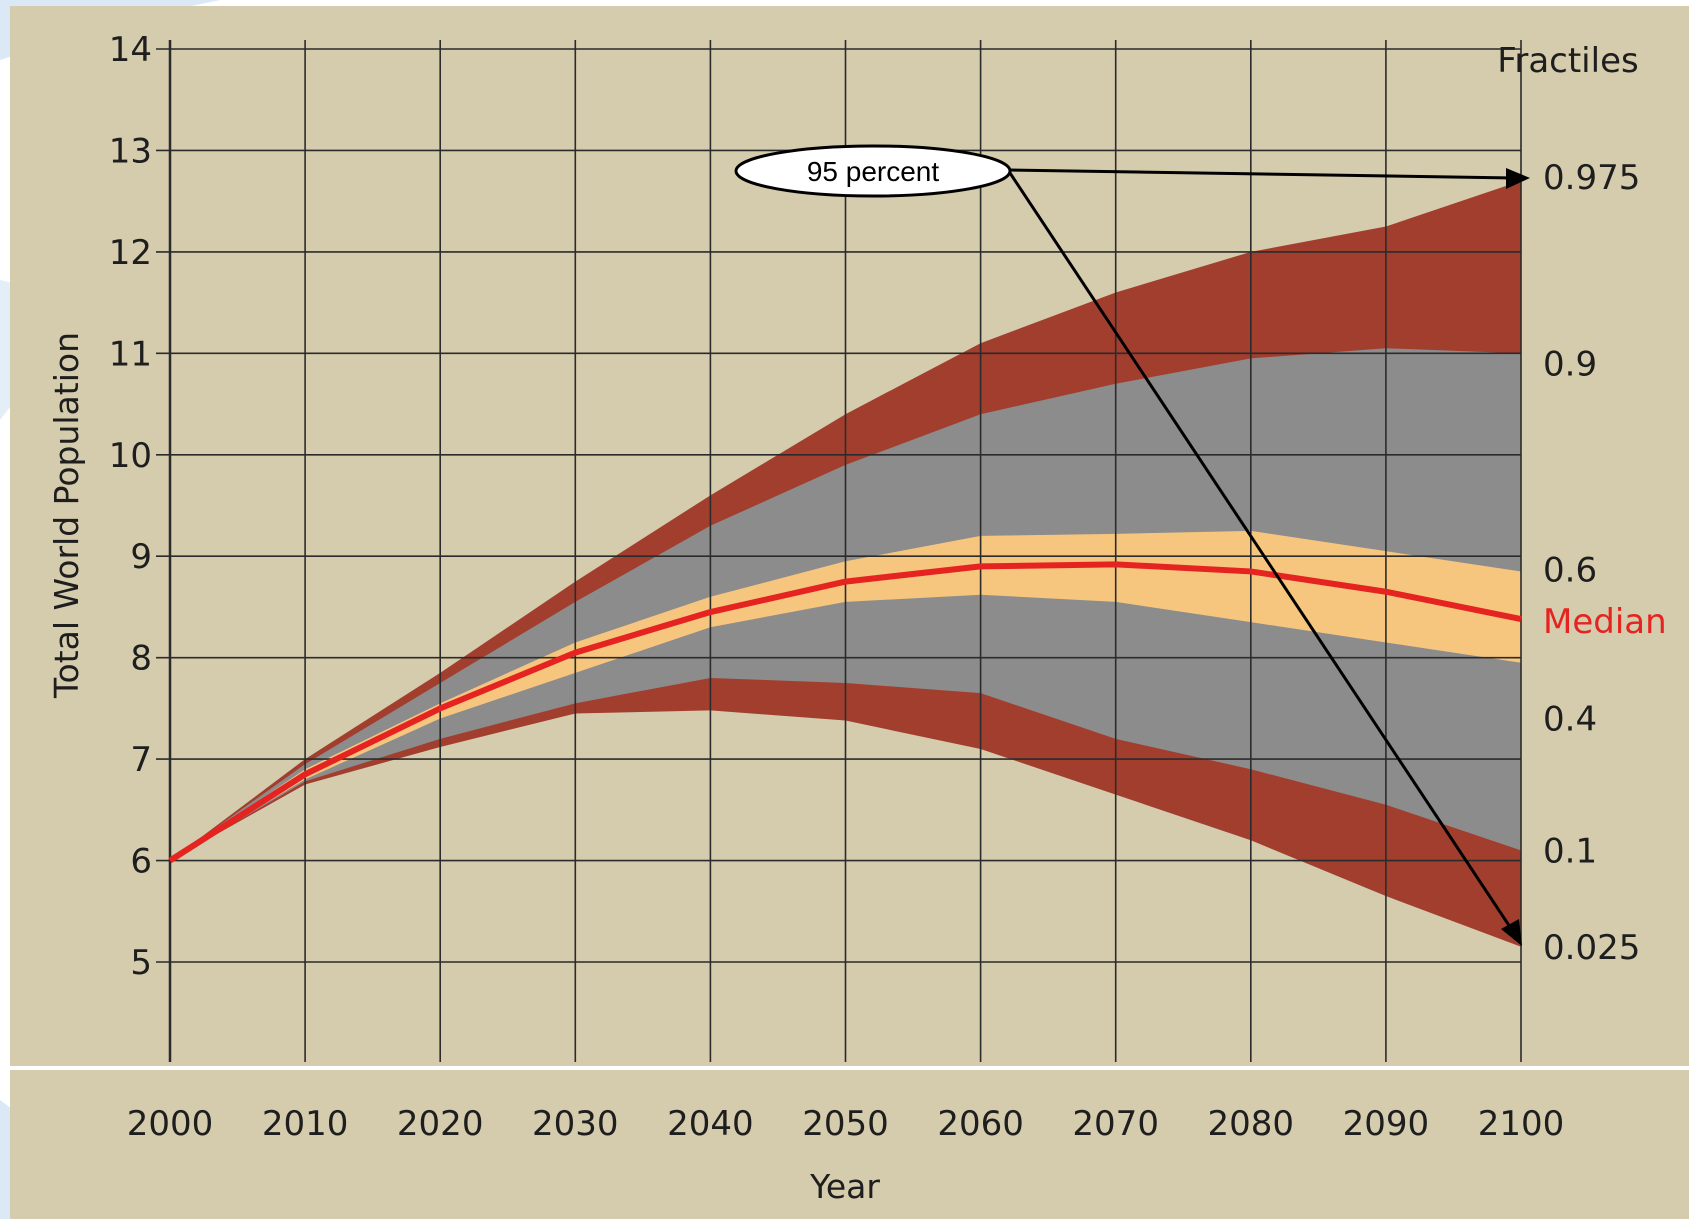  I want to click on y-tick-label: 6, so click(141, 862).